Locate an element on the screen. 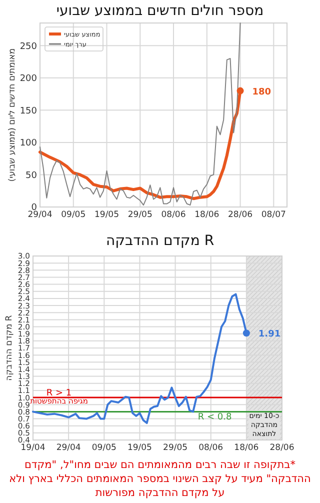 The height and width of the screenshot is (503, 320). chart-title: מקדם ההדבקה R is located at coordinates (160, 241).